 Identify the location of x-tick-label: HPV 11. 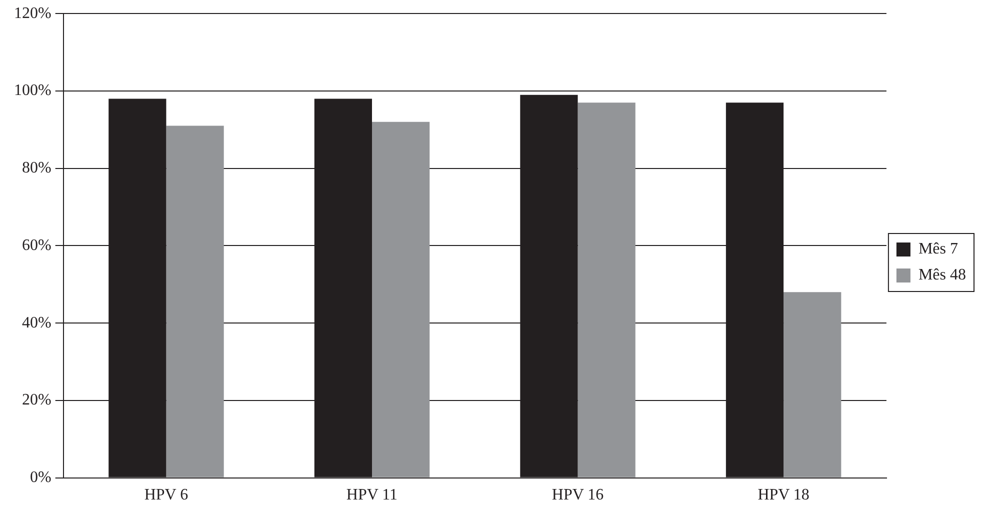
(372, 495).